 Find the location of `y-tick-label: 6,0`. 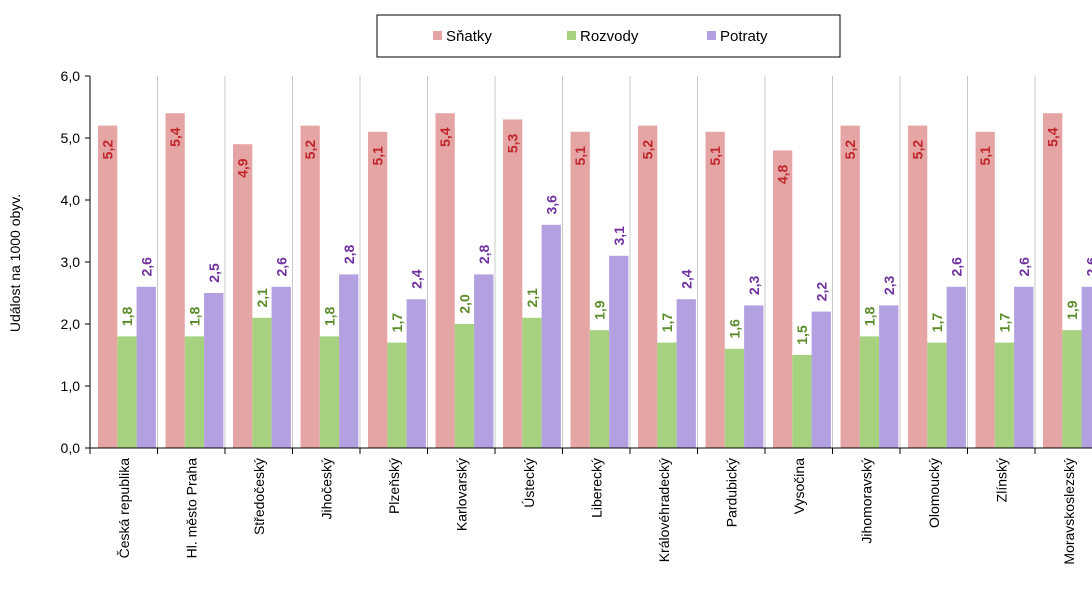

y-tick-label: 6,0 is located at coordinates (71, 76).